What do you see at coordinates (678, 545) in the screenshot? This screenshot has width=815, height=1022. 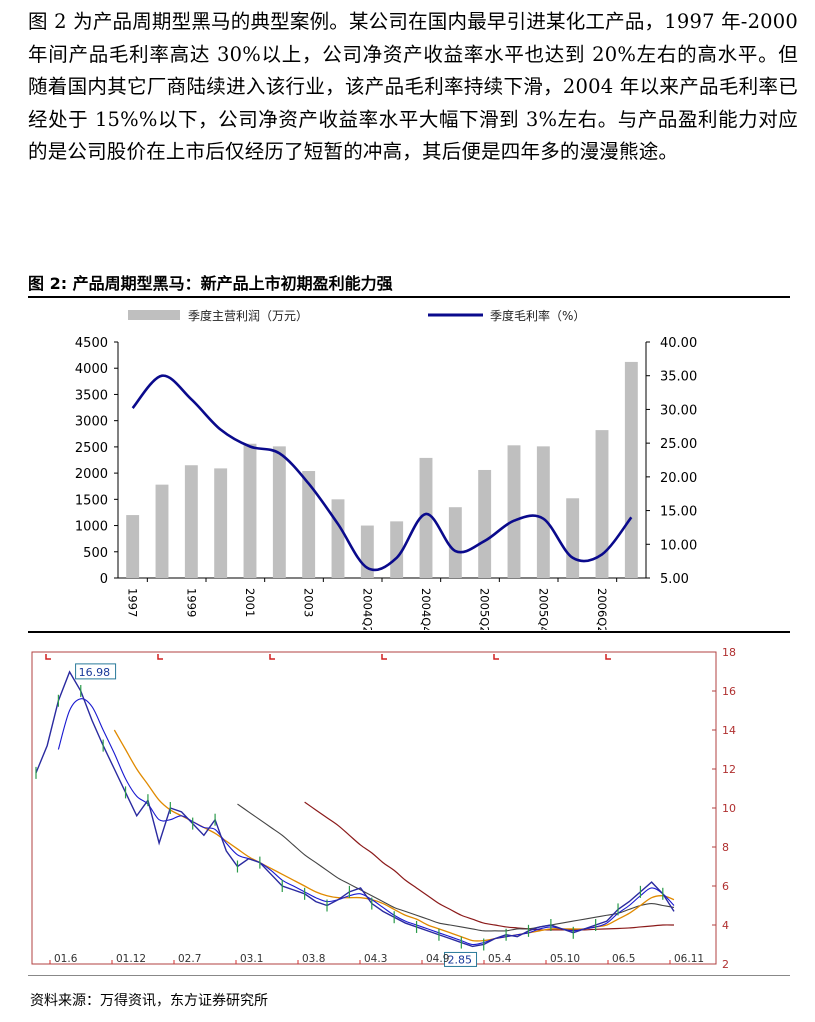 I see `right-tick-label: 10.00` at bounding box center [678, 545].